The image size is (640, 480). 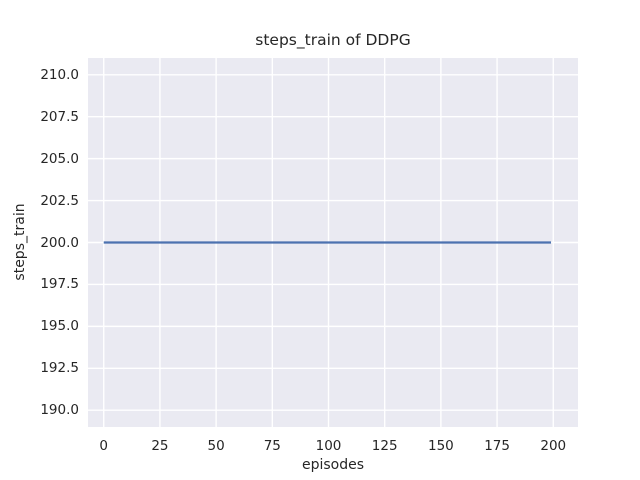 I want to click on y-tick-label: 190.0, so click(x=59, y=410).